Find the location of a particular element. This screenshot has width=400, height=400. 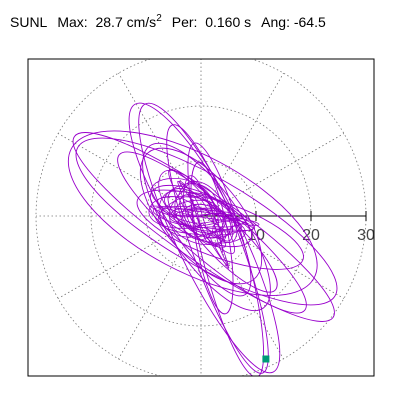

max-label: Max: is located at coordinates (72, 22).